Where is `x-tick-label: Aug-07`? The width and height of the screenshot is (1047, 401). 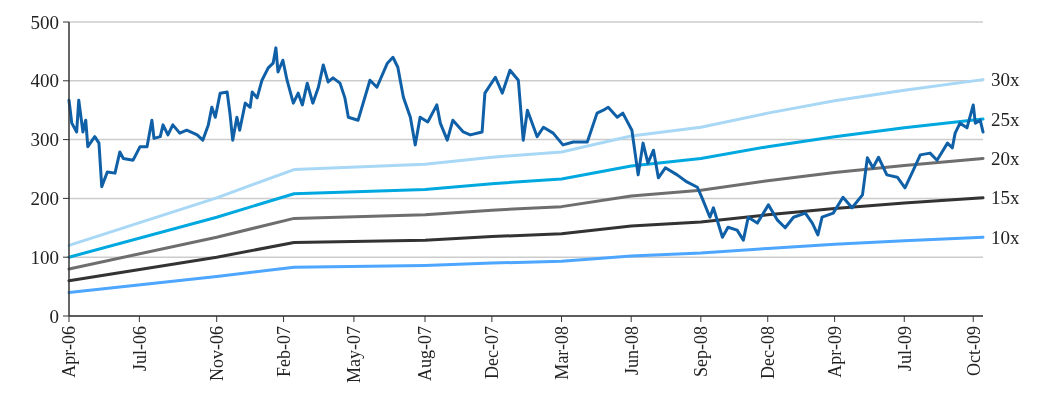
x-tick-label: Aug-07 is located at coordinates (425, 353).